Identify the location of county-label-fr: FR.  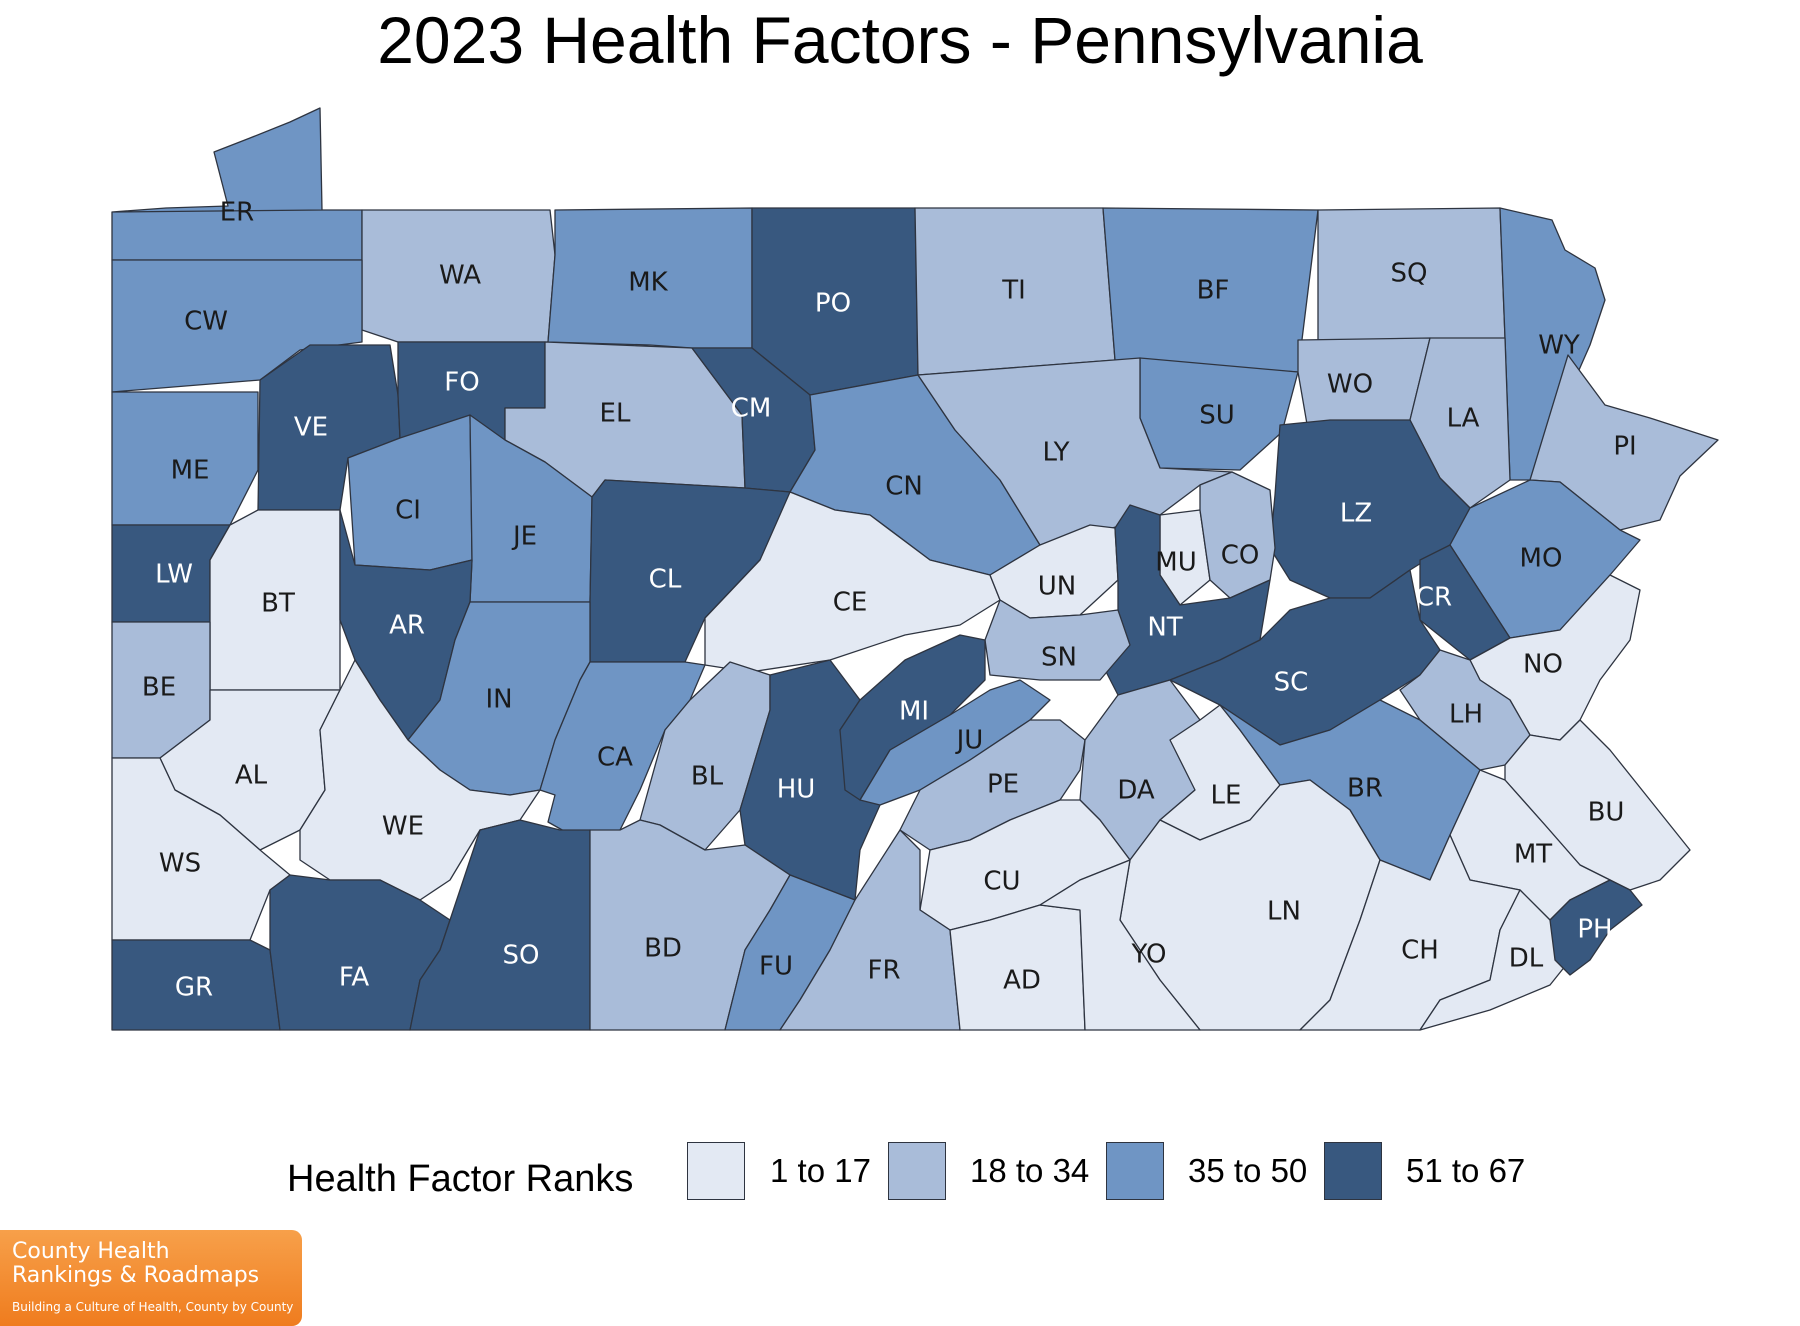
(883, 971).